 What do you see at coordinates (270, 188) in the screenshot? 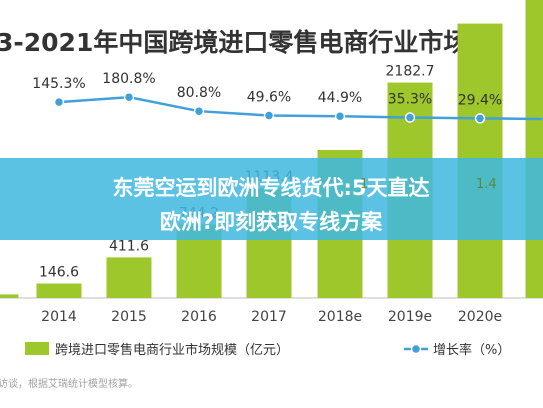
I see `banner-line-1: 东莞空运到欧洲专线货代:5天直达` at bounding box center [270, 188].